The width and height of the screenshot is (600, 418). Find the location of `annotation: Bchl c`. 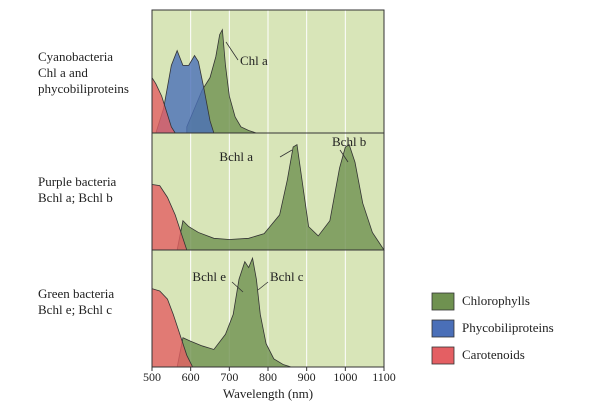

annotation: Bchl c is located at coordinates (287, 276).